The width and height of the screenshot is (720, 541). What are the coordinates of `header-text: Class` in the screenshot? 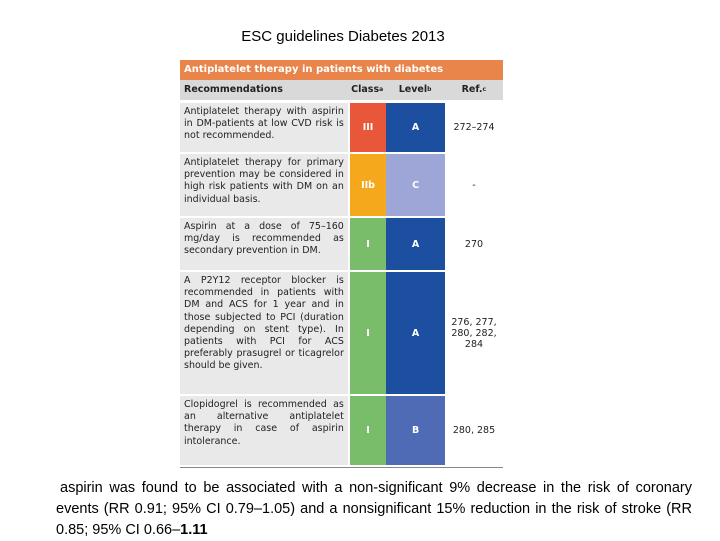 It's located at (365, 89).